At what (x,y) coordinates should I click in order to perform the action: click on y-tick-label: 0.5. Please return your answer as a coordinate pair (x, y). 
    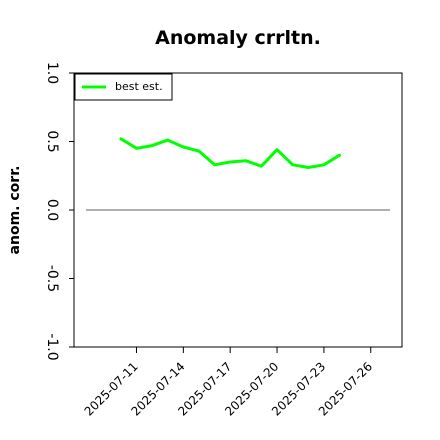
    Looking at the image, I should click on (52, 141).